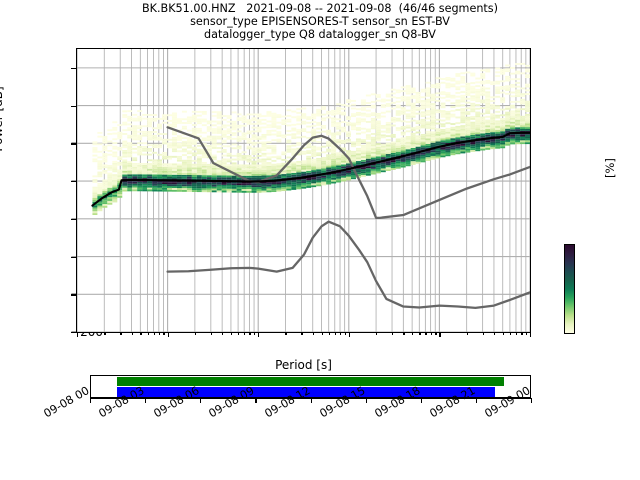  What do you see at coordinates (306, 391) in the screenshot?
I see `timeline-bar-segments-used` at bounding box center [306, 391].